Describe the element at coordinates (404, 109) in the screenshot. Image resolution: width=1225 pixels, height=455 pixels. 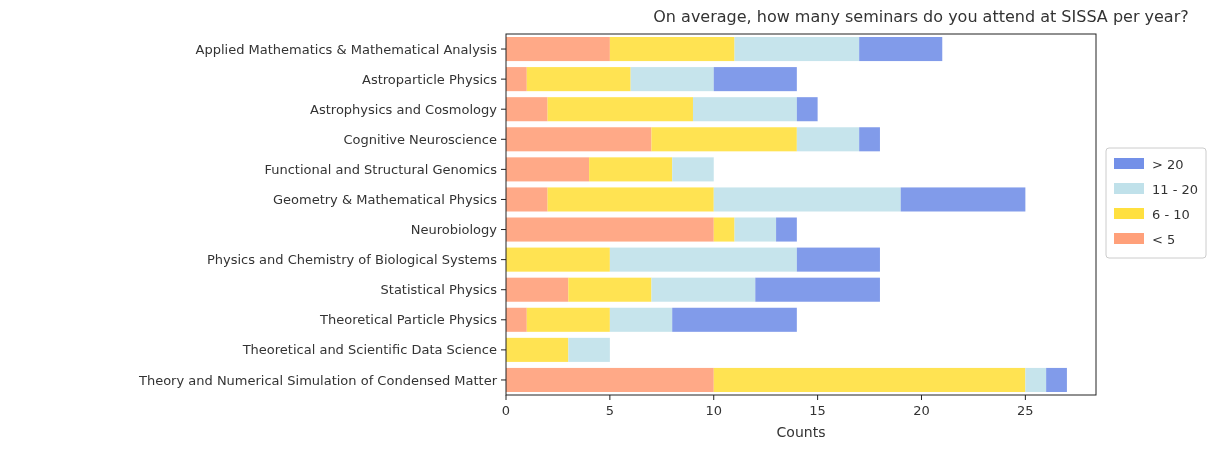
I see `y-tick-label: Astrophysics and Cosmology` at that location.